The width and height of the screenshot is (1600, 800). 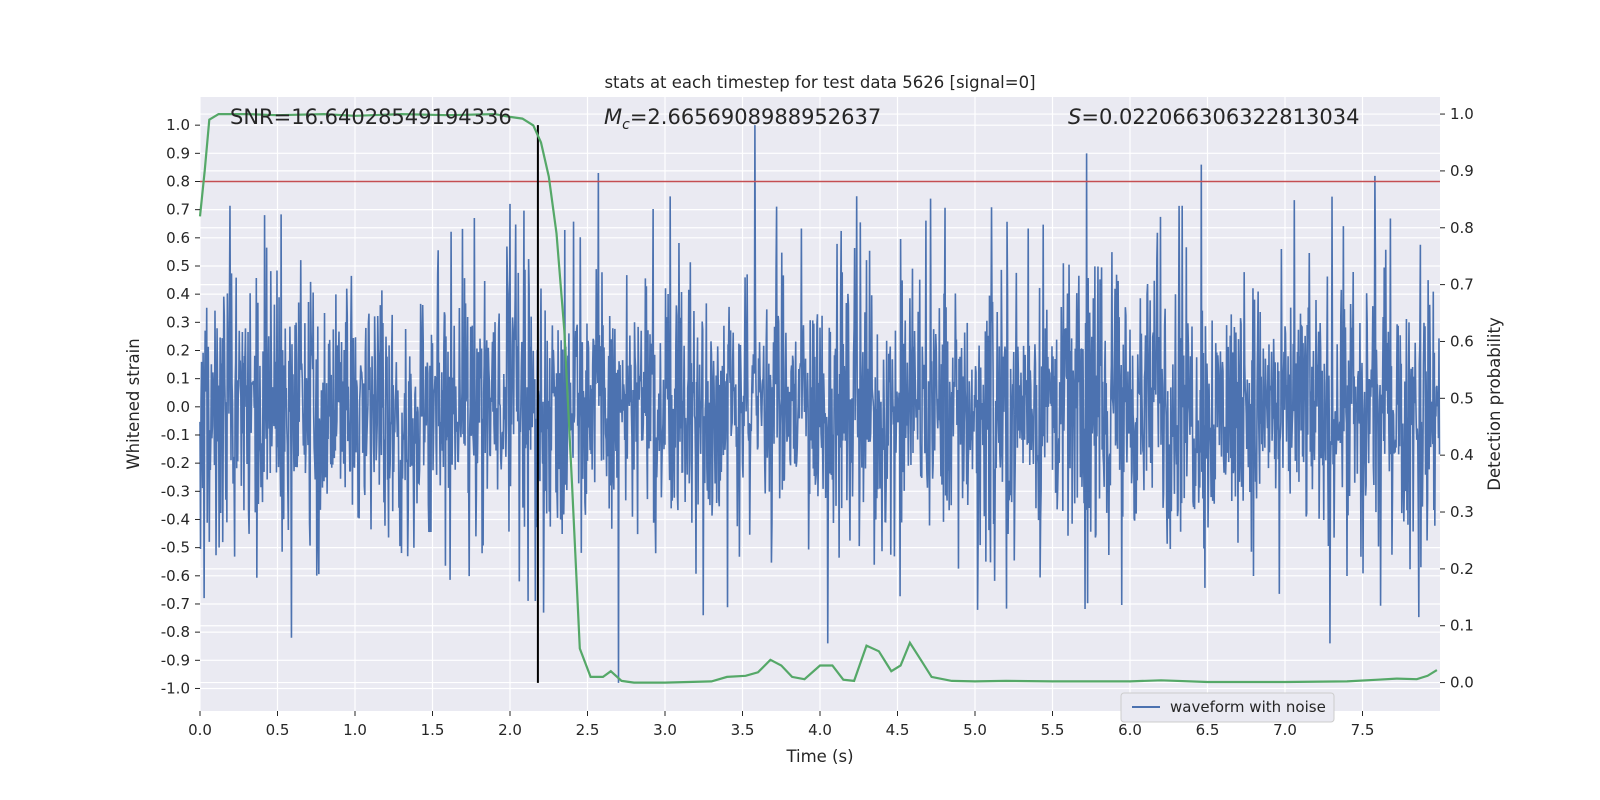 I want to click on y-right-axis-label: Detection probability, so click(x=1494, y=404).